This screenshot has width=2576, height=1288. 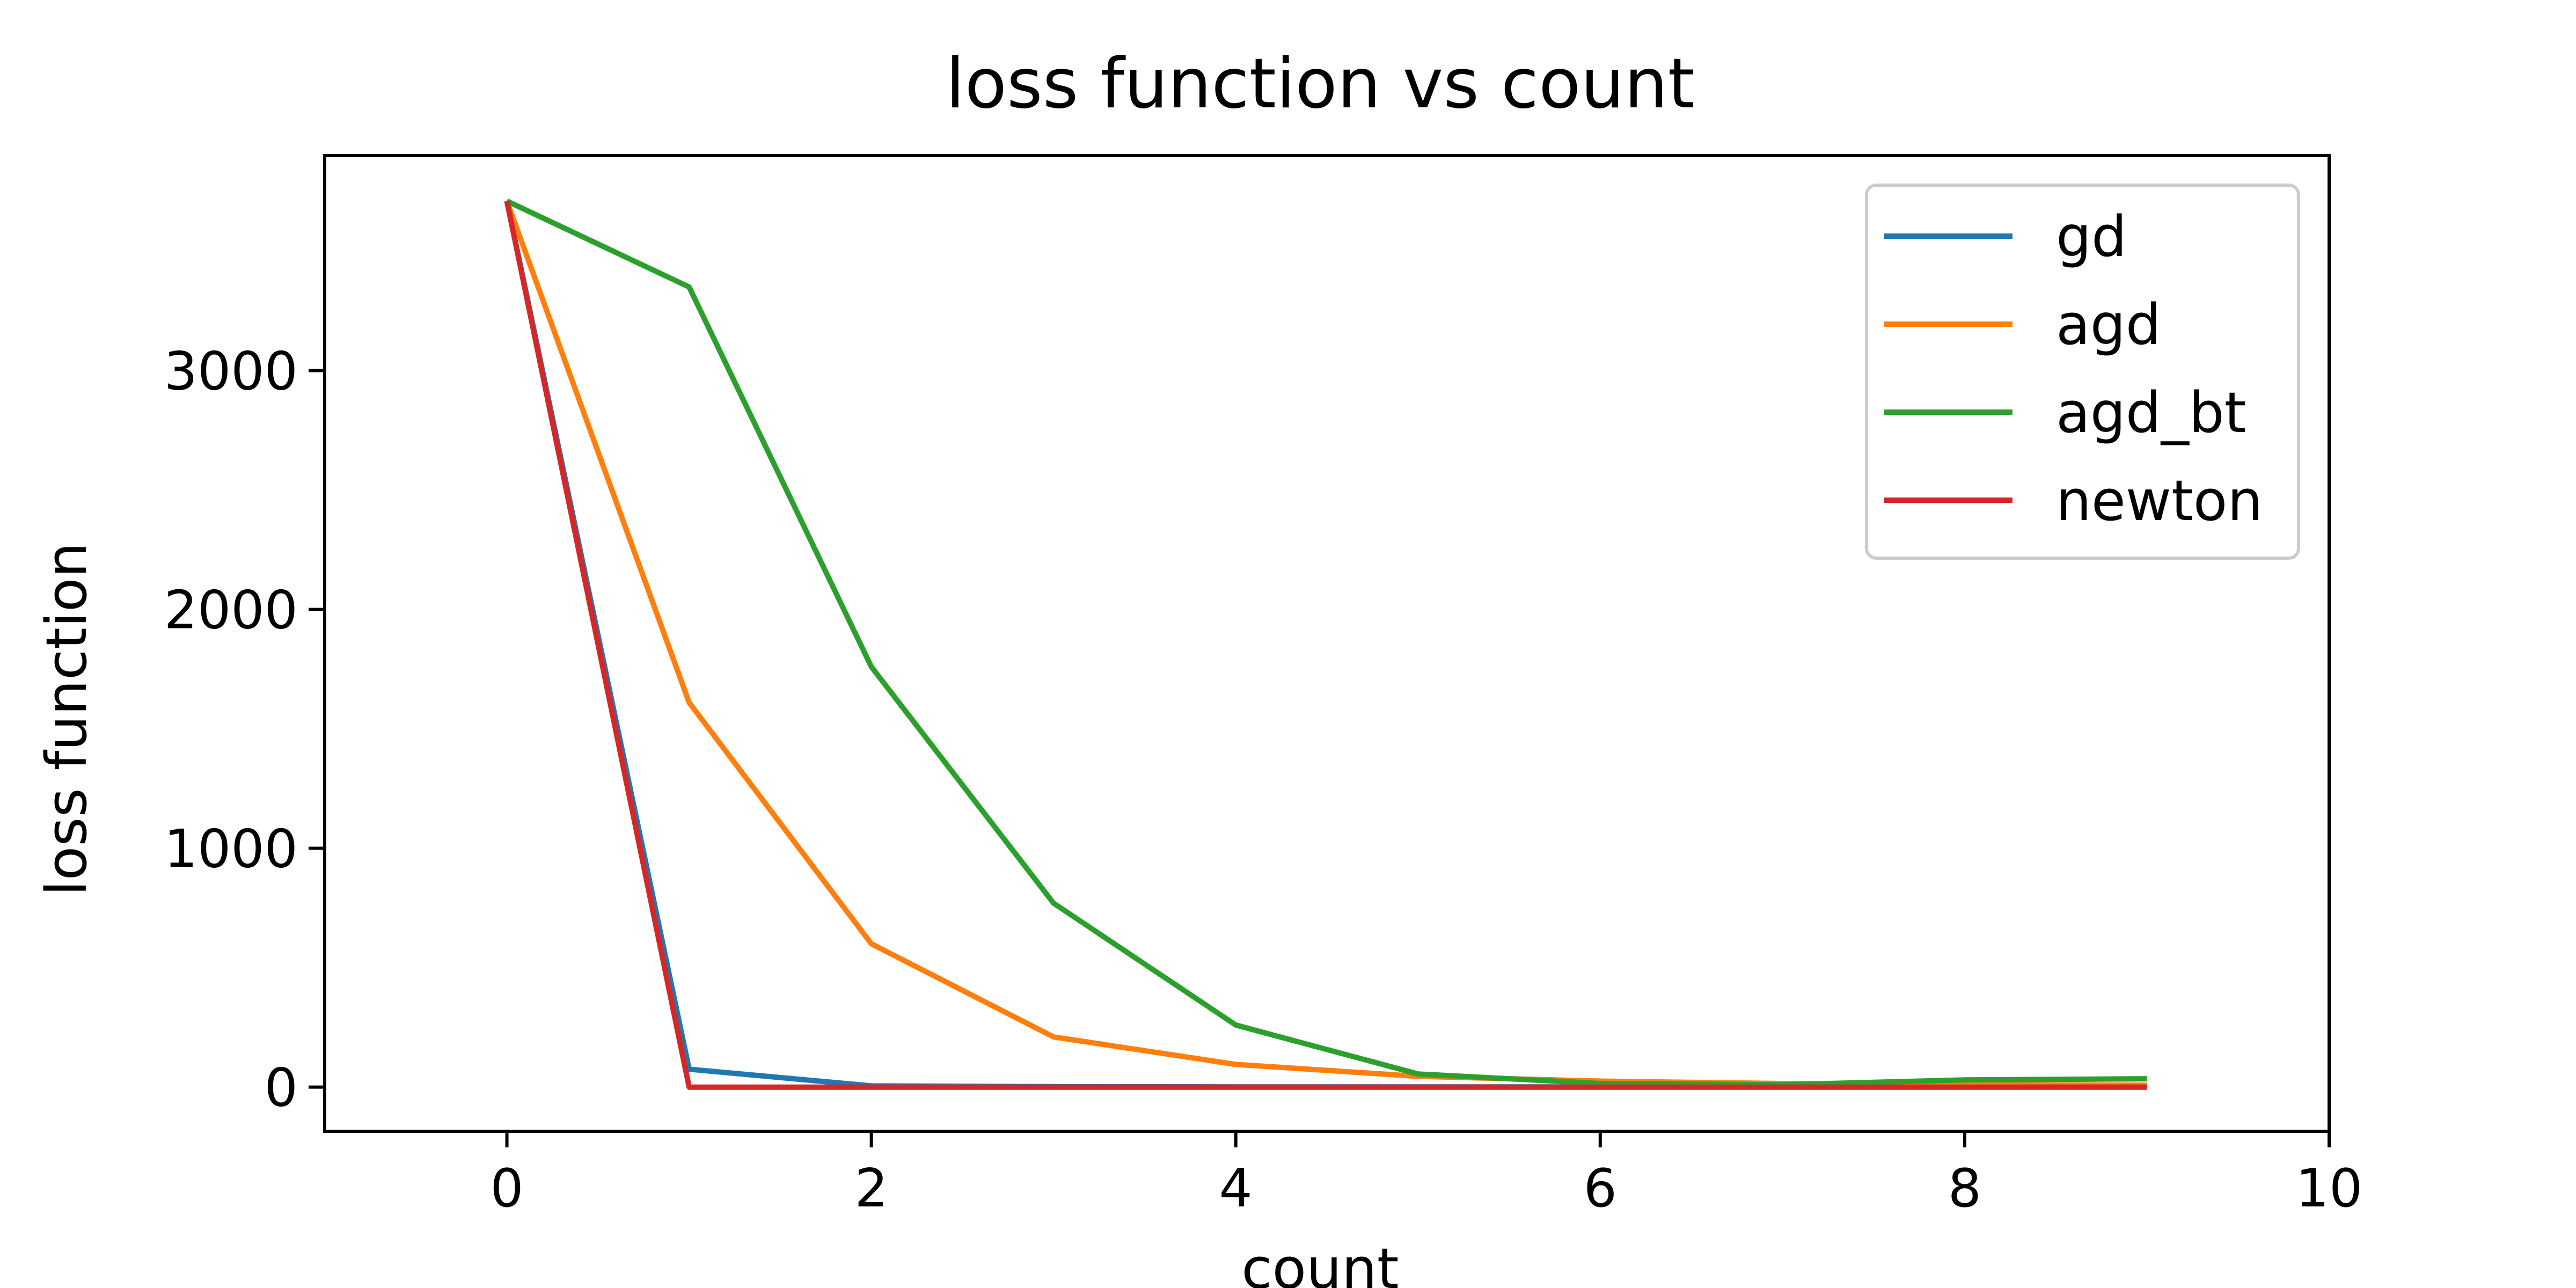 What do you see at coordinates (871, 1188) in the screenshot?
I see `x-tick-label: 2` at bounding box center [871, 1188].